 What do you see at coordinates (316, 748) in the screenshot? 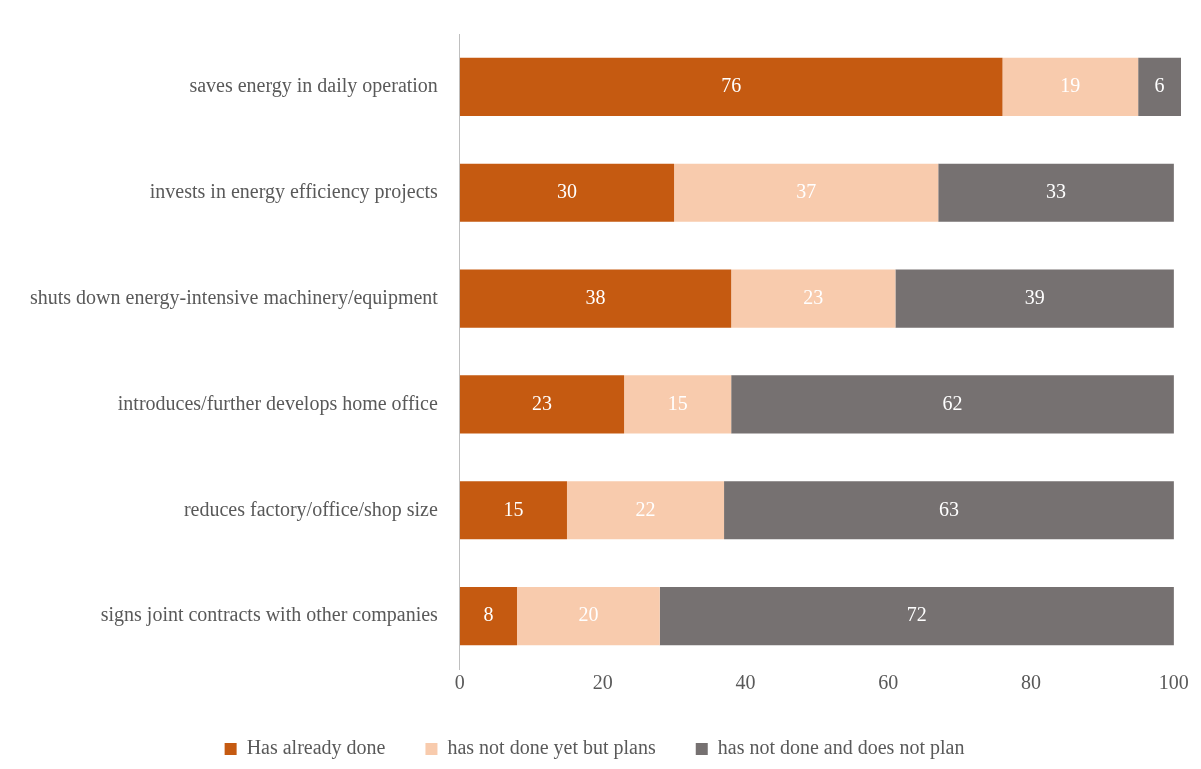
I see `legend-label: Has already done` at bounding box center [316, 748].